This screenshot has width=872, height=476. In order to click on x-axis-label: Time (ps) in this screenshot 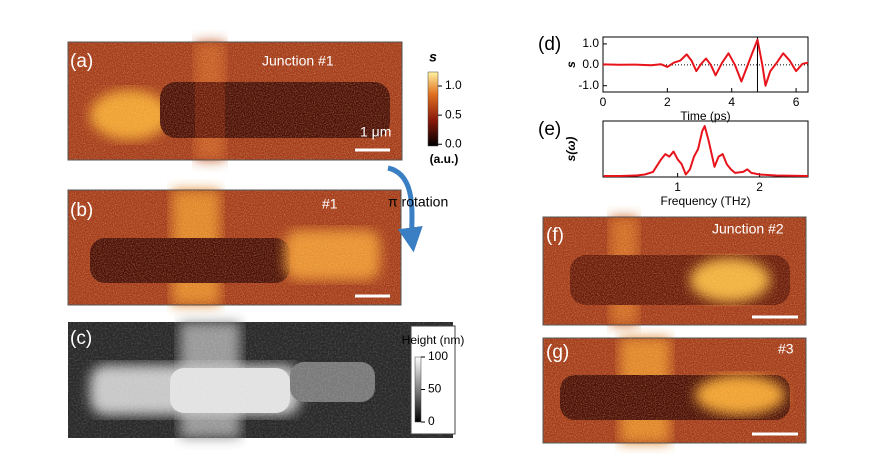, I will do `click(705, 116)`.